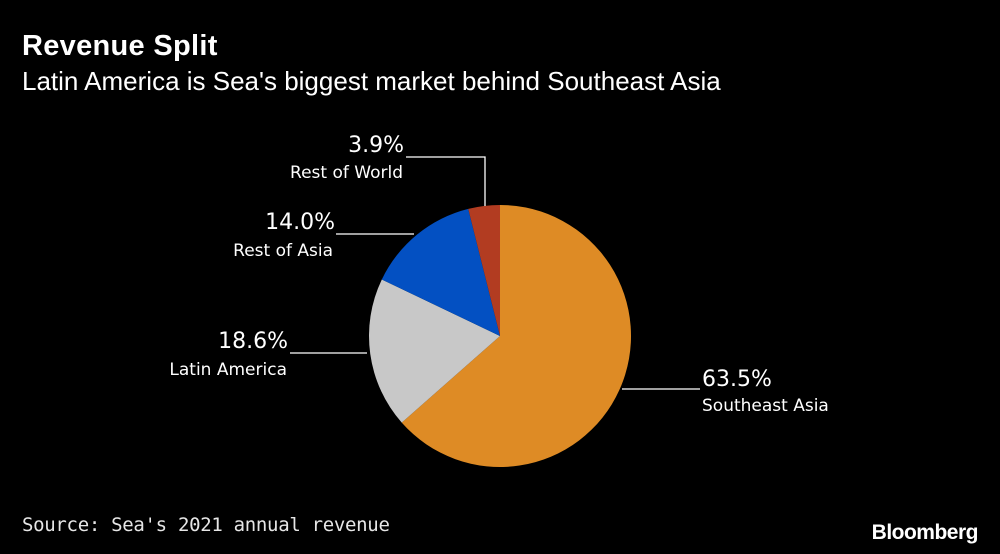  What do you see at coordinates (300, 222) in the screenshot?
I see `slice-value-label: 14.0%` at bounding box center [300, 222].